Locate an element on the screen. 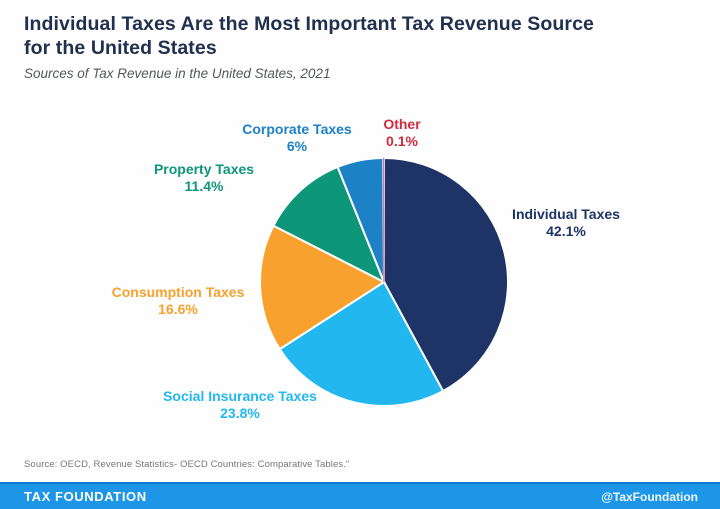  pie-label-consumption-taxes: Consumption Taxes 16.6% is located at coordinates (178, 300).